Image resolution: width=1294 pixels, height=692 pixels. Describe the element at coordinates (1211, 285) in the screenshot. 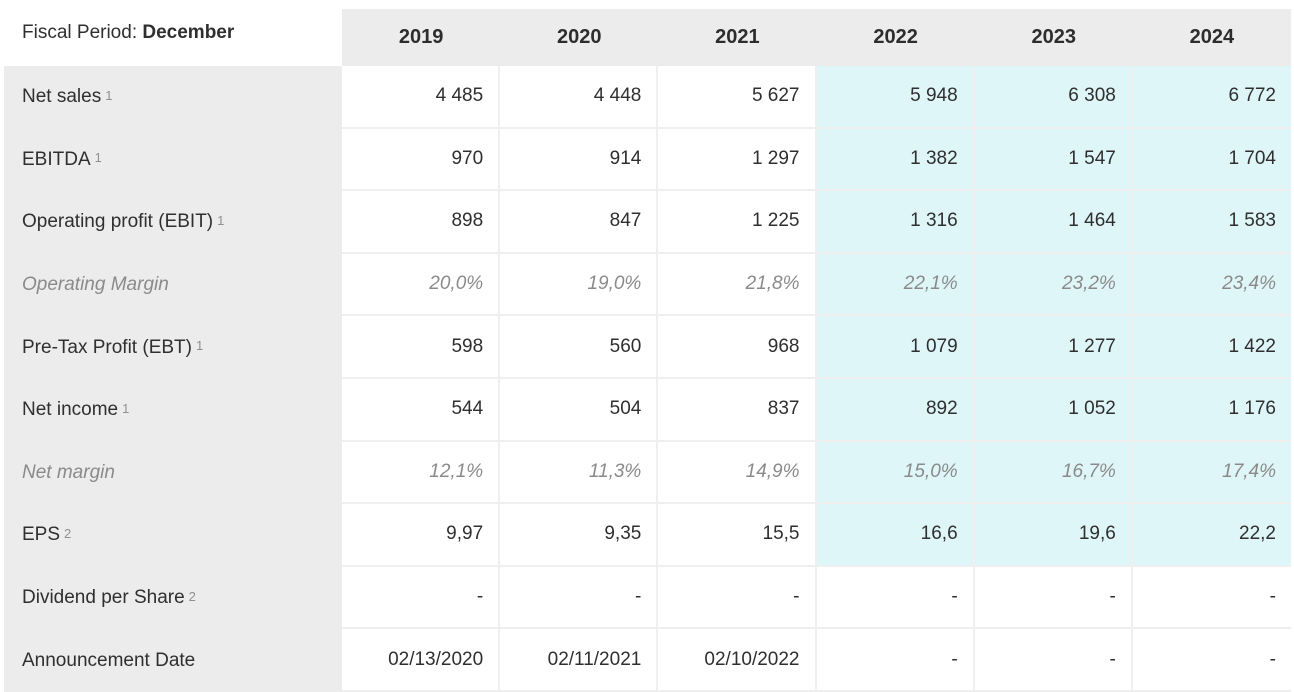

I see `cell-operating-margin-2024: 23,4%` at that location.